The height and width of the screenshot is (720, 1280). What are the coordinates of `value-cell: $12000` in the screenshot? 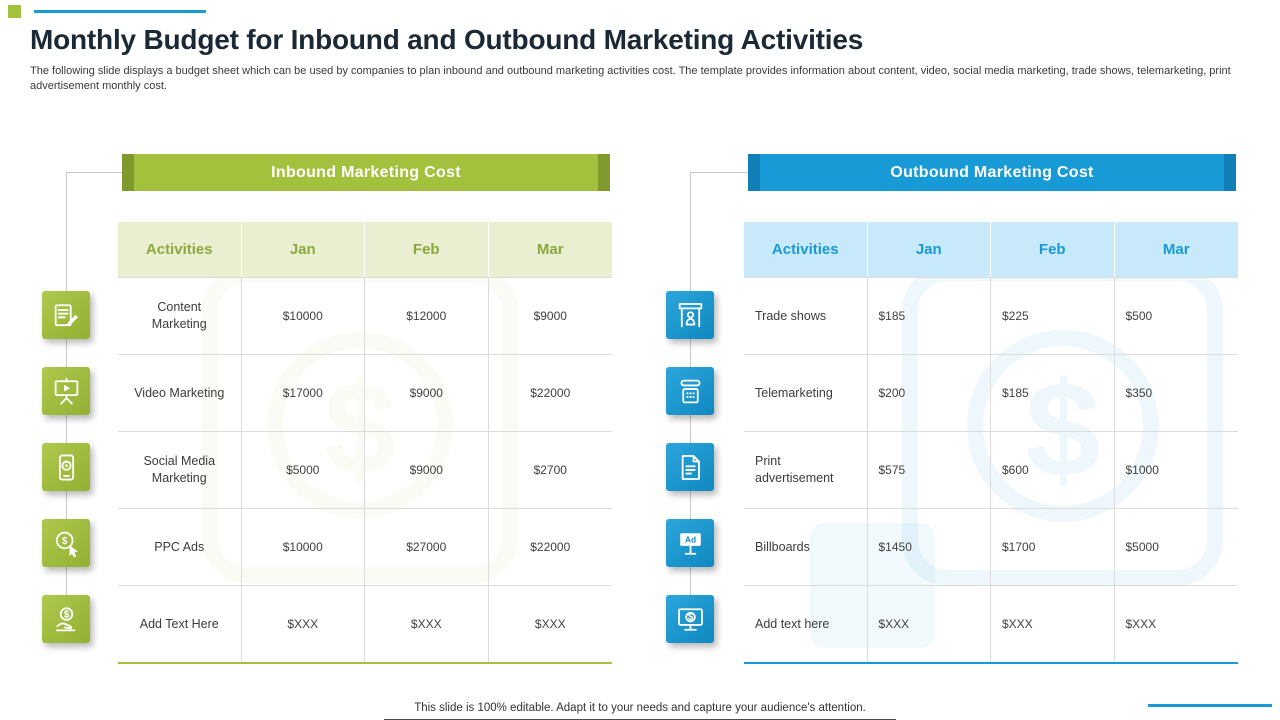 It's located at (427, 316).